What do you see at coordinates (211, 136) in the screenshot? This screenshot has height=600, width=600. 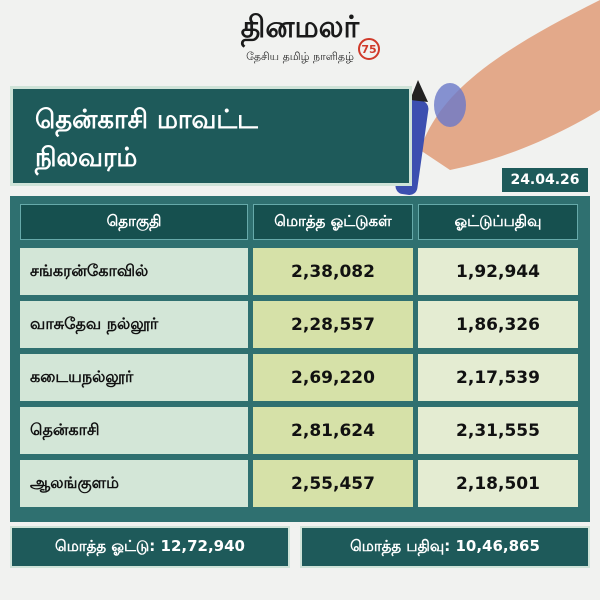 I see `title-box: தென்காசி மாவட்ட நிலவரம்` at bounding box center [211, 136].